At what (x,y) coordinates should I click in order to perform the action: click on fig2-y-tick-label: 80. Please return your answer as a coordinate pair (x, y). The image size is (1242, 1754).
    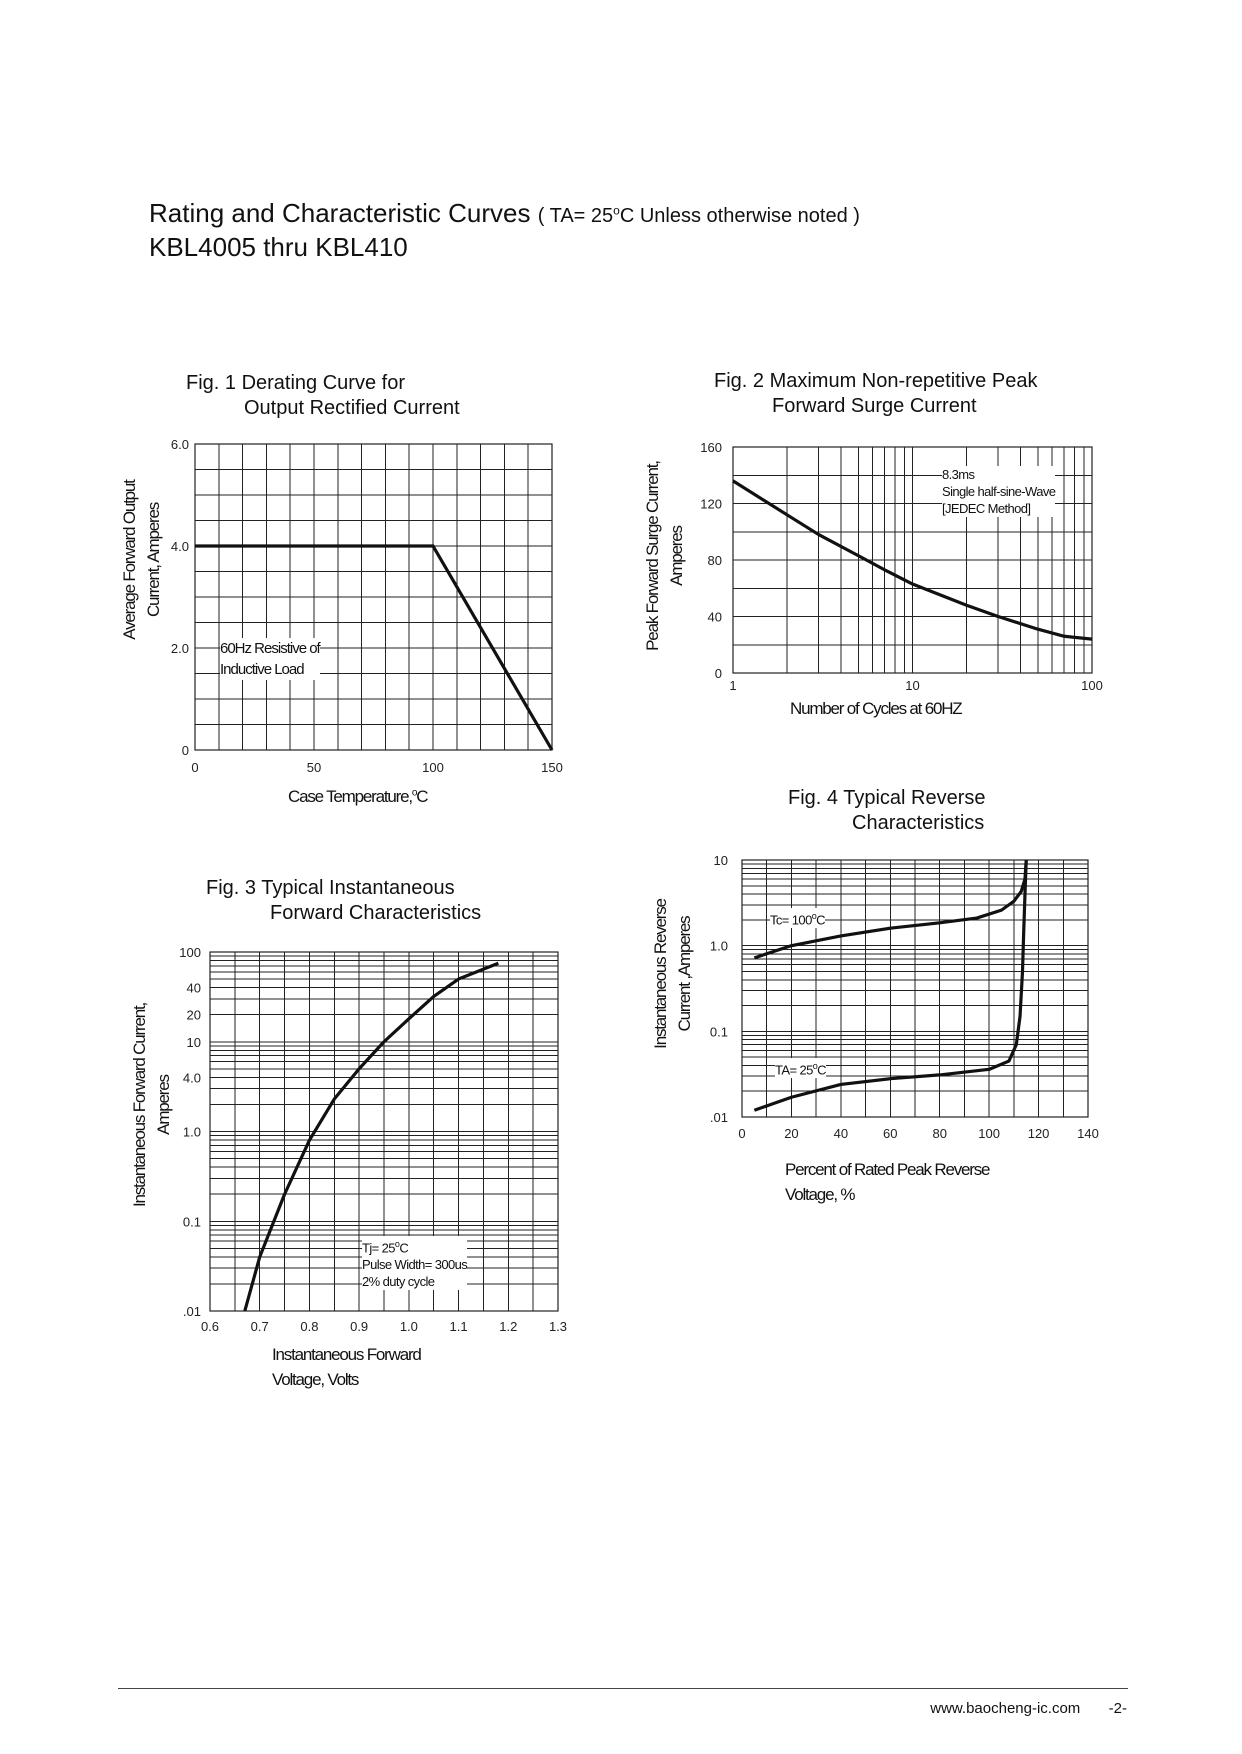
    Looking at the image, I should click on (715, 560).